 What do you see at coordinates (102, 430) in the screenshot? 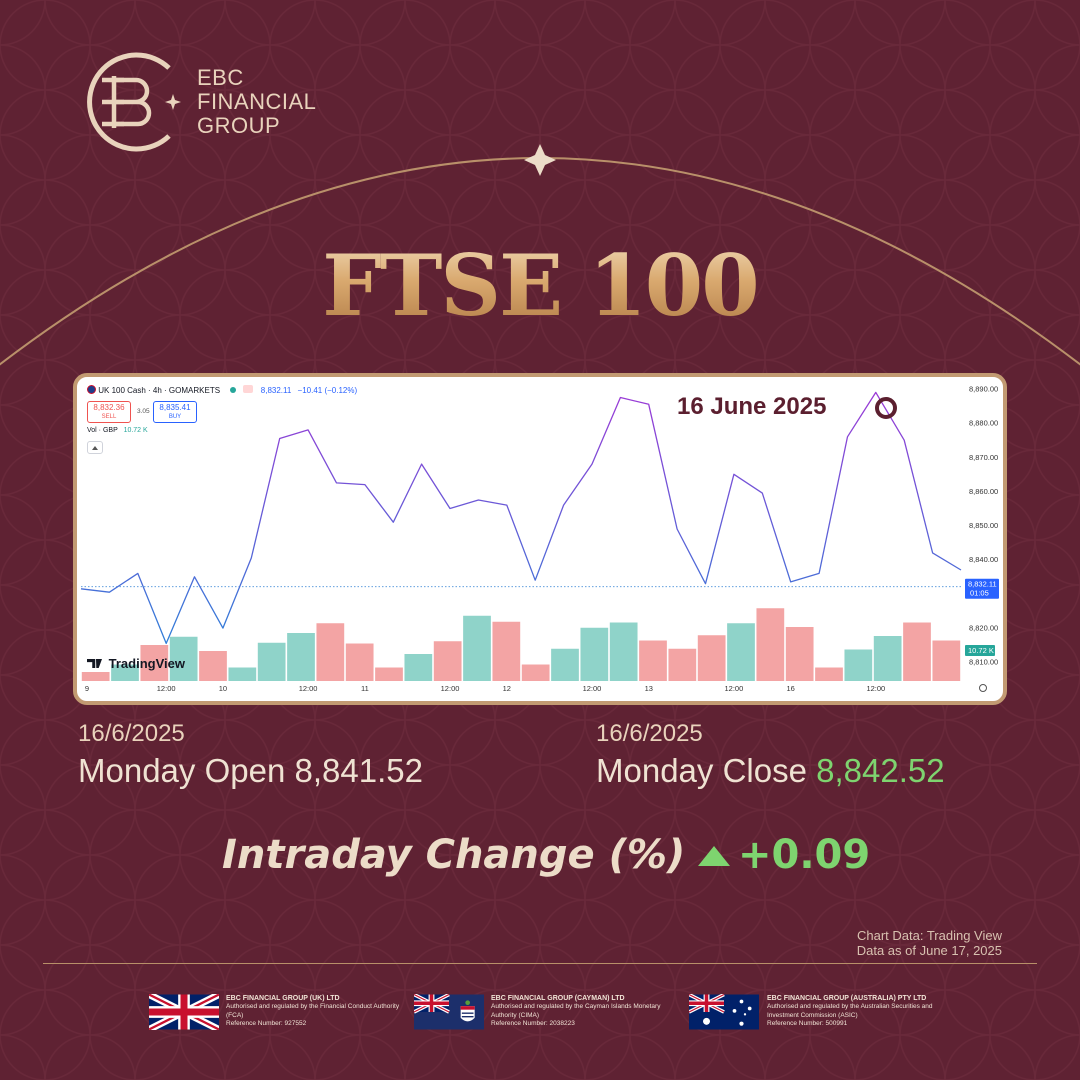
I see `volume-legend-label: Vol · GBP` at bounding box center [102, 430].